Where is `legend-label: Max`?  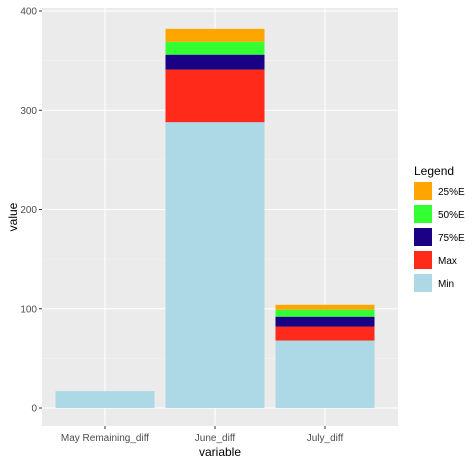 legend-label: Max is located at coordinates (447, 261).